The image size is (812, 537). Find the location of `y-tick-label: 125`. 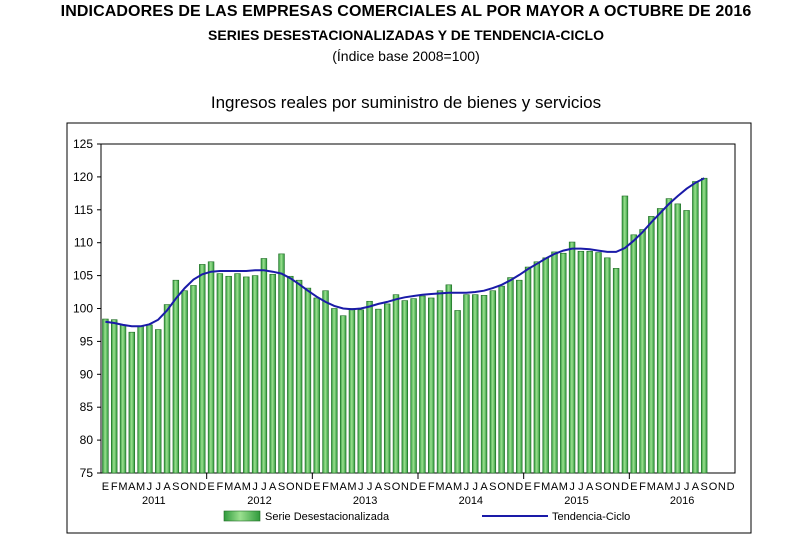

y-tick-label: 125 is located at coordinates (83, 144).